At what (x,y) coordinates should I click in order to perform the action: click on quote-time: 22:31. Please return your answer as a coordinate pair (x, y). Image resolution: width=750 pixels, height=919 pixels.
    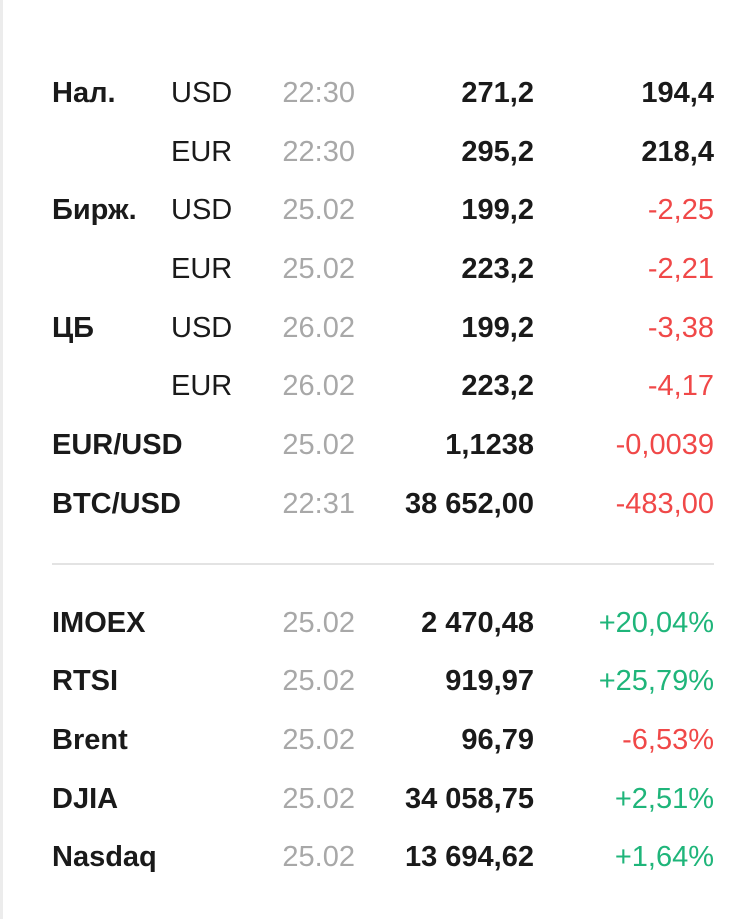
    Looking at the image, I should click on (318, 503).